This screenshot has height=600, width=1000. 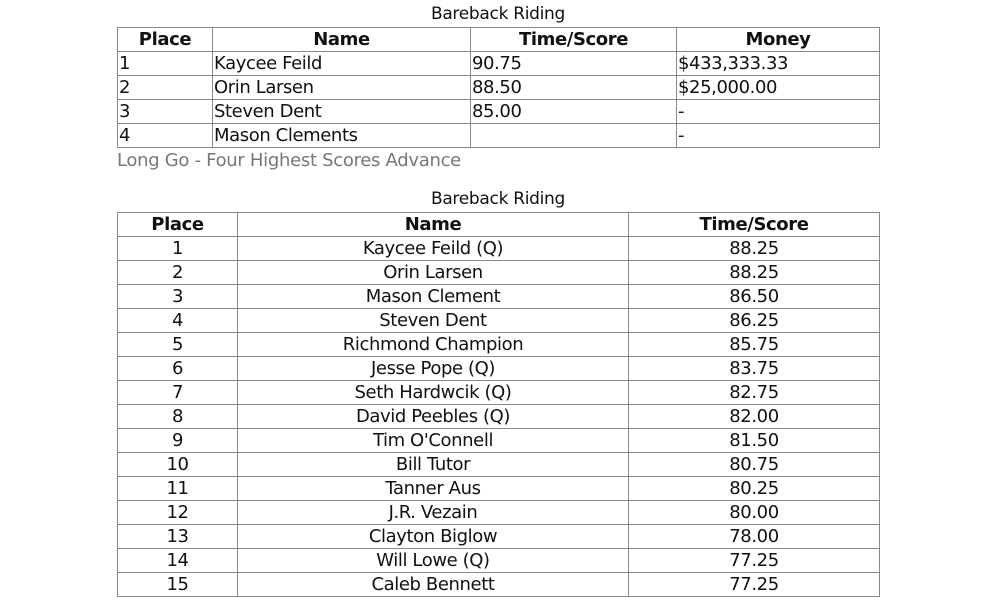 I want to click on table-row: 15 Caleb Bennett 77.25, so click(x=498, y=584).